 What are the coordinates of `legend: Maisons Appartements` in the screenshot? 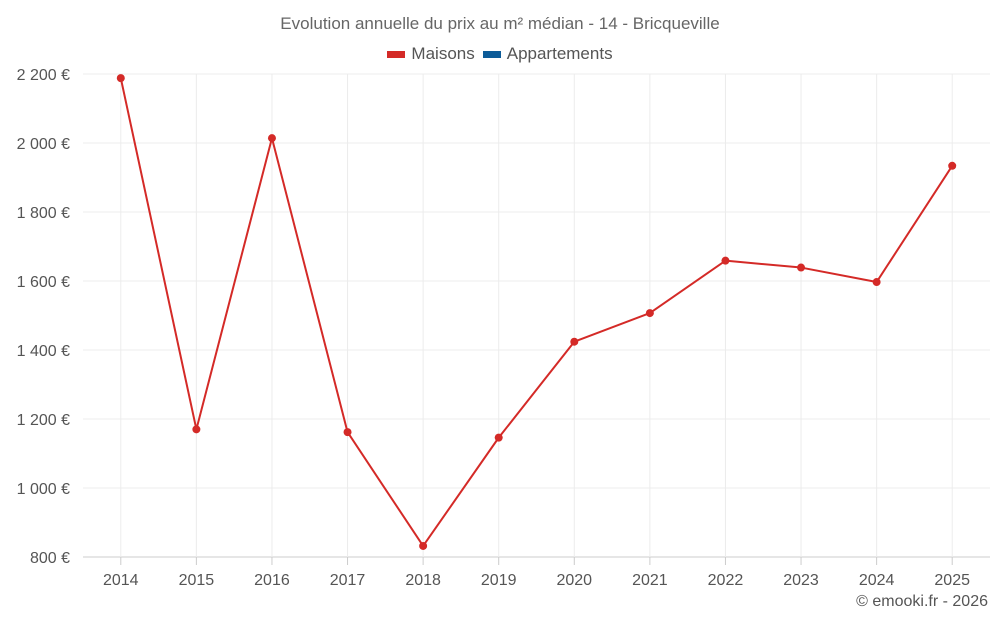 It's located at (500, 54).